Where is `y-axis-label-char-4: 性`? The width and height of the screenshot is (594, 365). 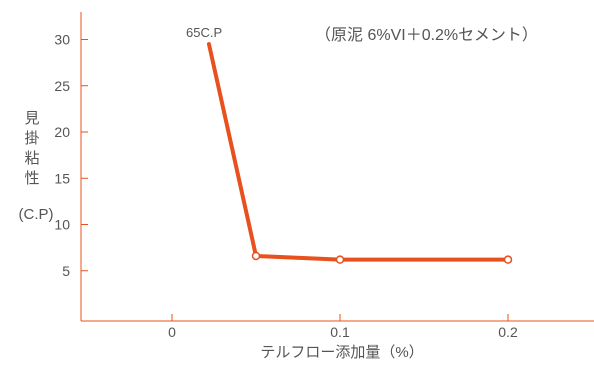 y-axis-label-char-4: 性 is located at coordinates (31, 178).